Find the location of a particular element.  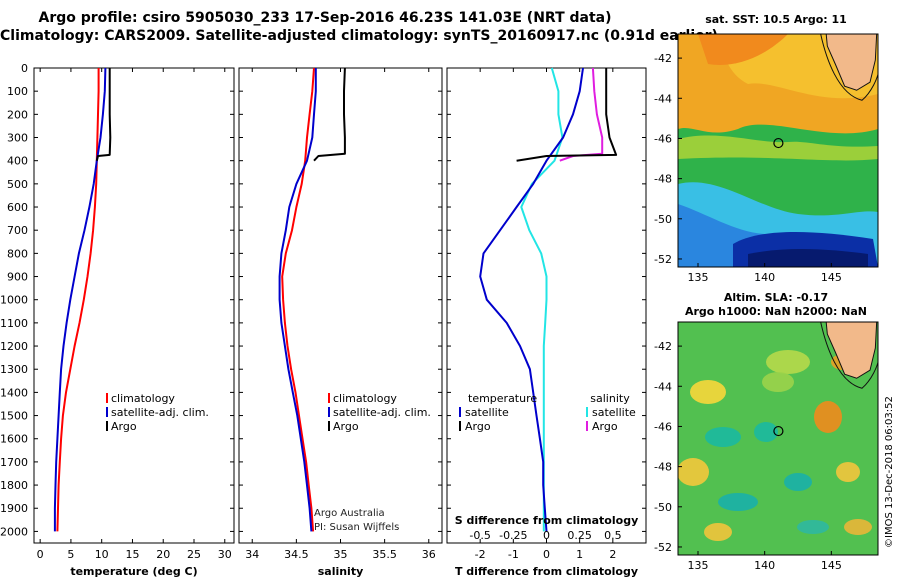

x-tick-label: 15 is located at coordinates (132, 554).